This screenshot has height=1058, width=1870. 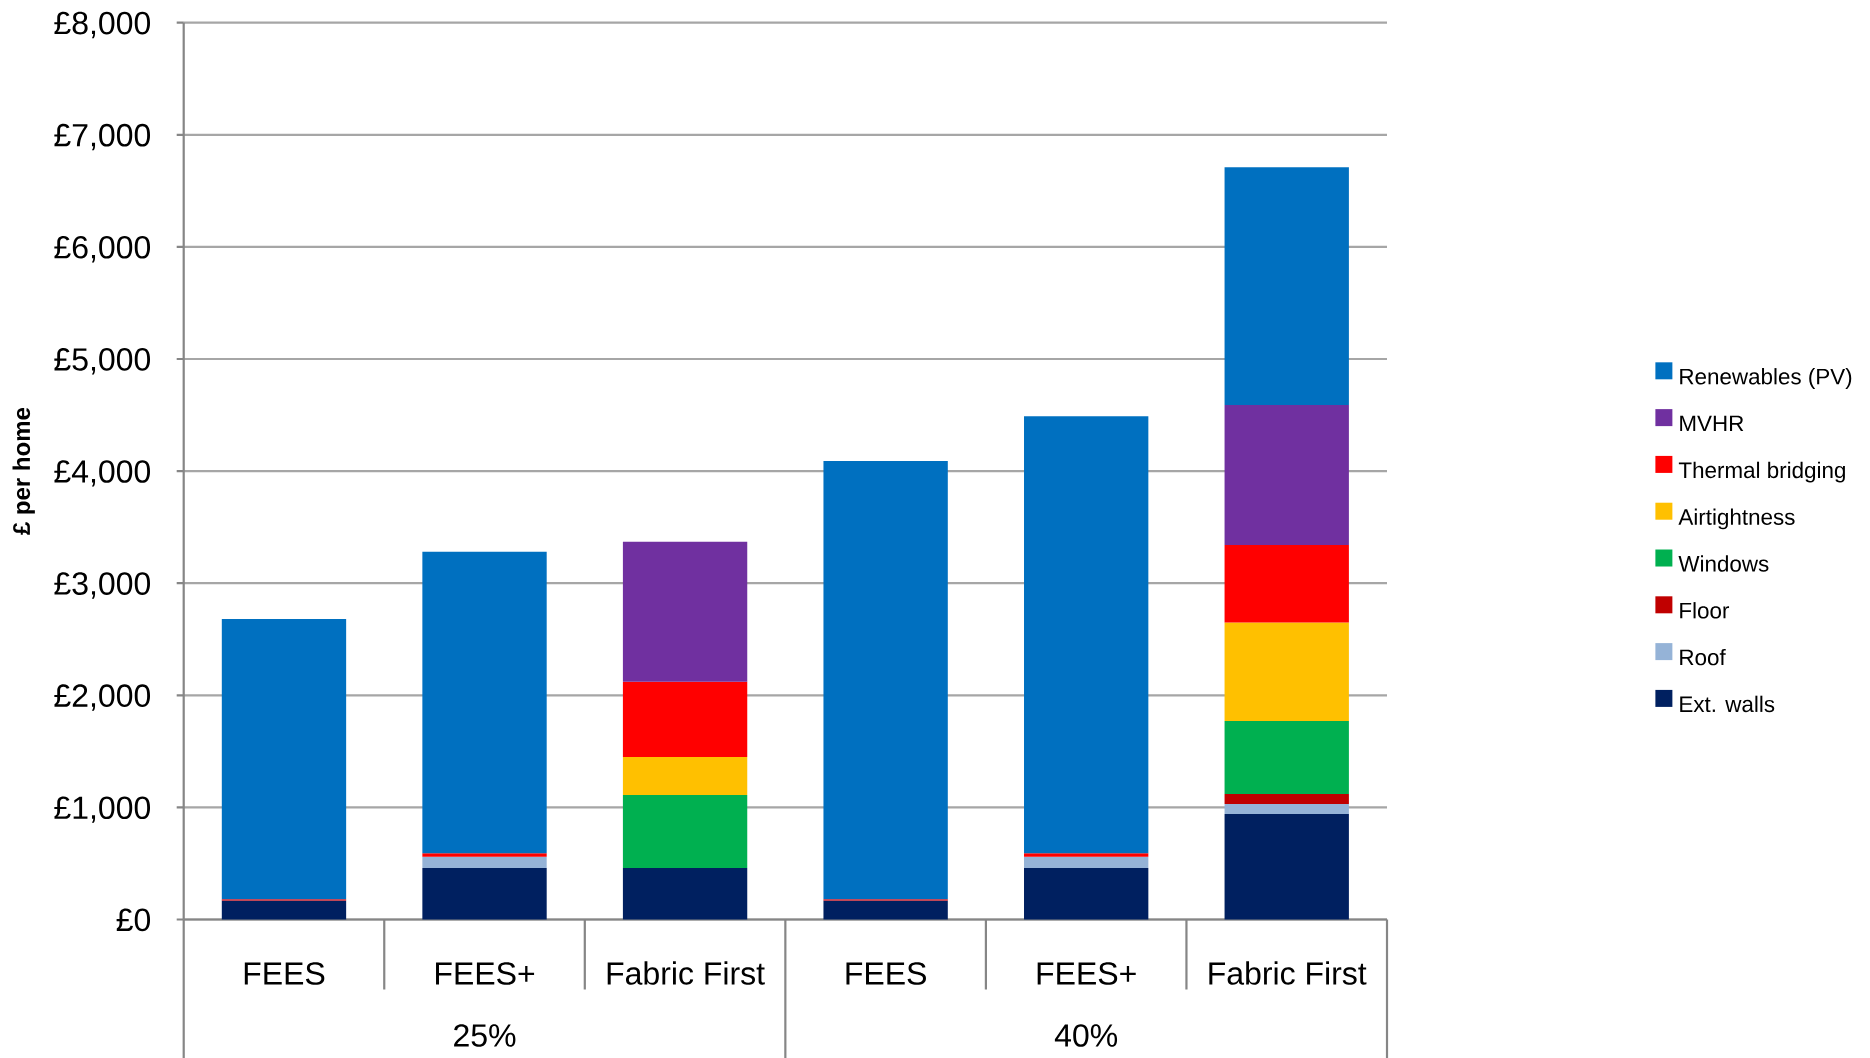 What do you see at coordinates (1723, 563) in the screenshot?
I see `legend-label: Windows` at bounding box center [1723, 563].